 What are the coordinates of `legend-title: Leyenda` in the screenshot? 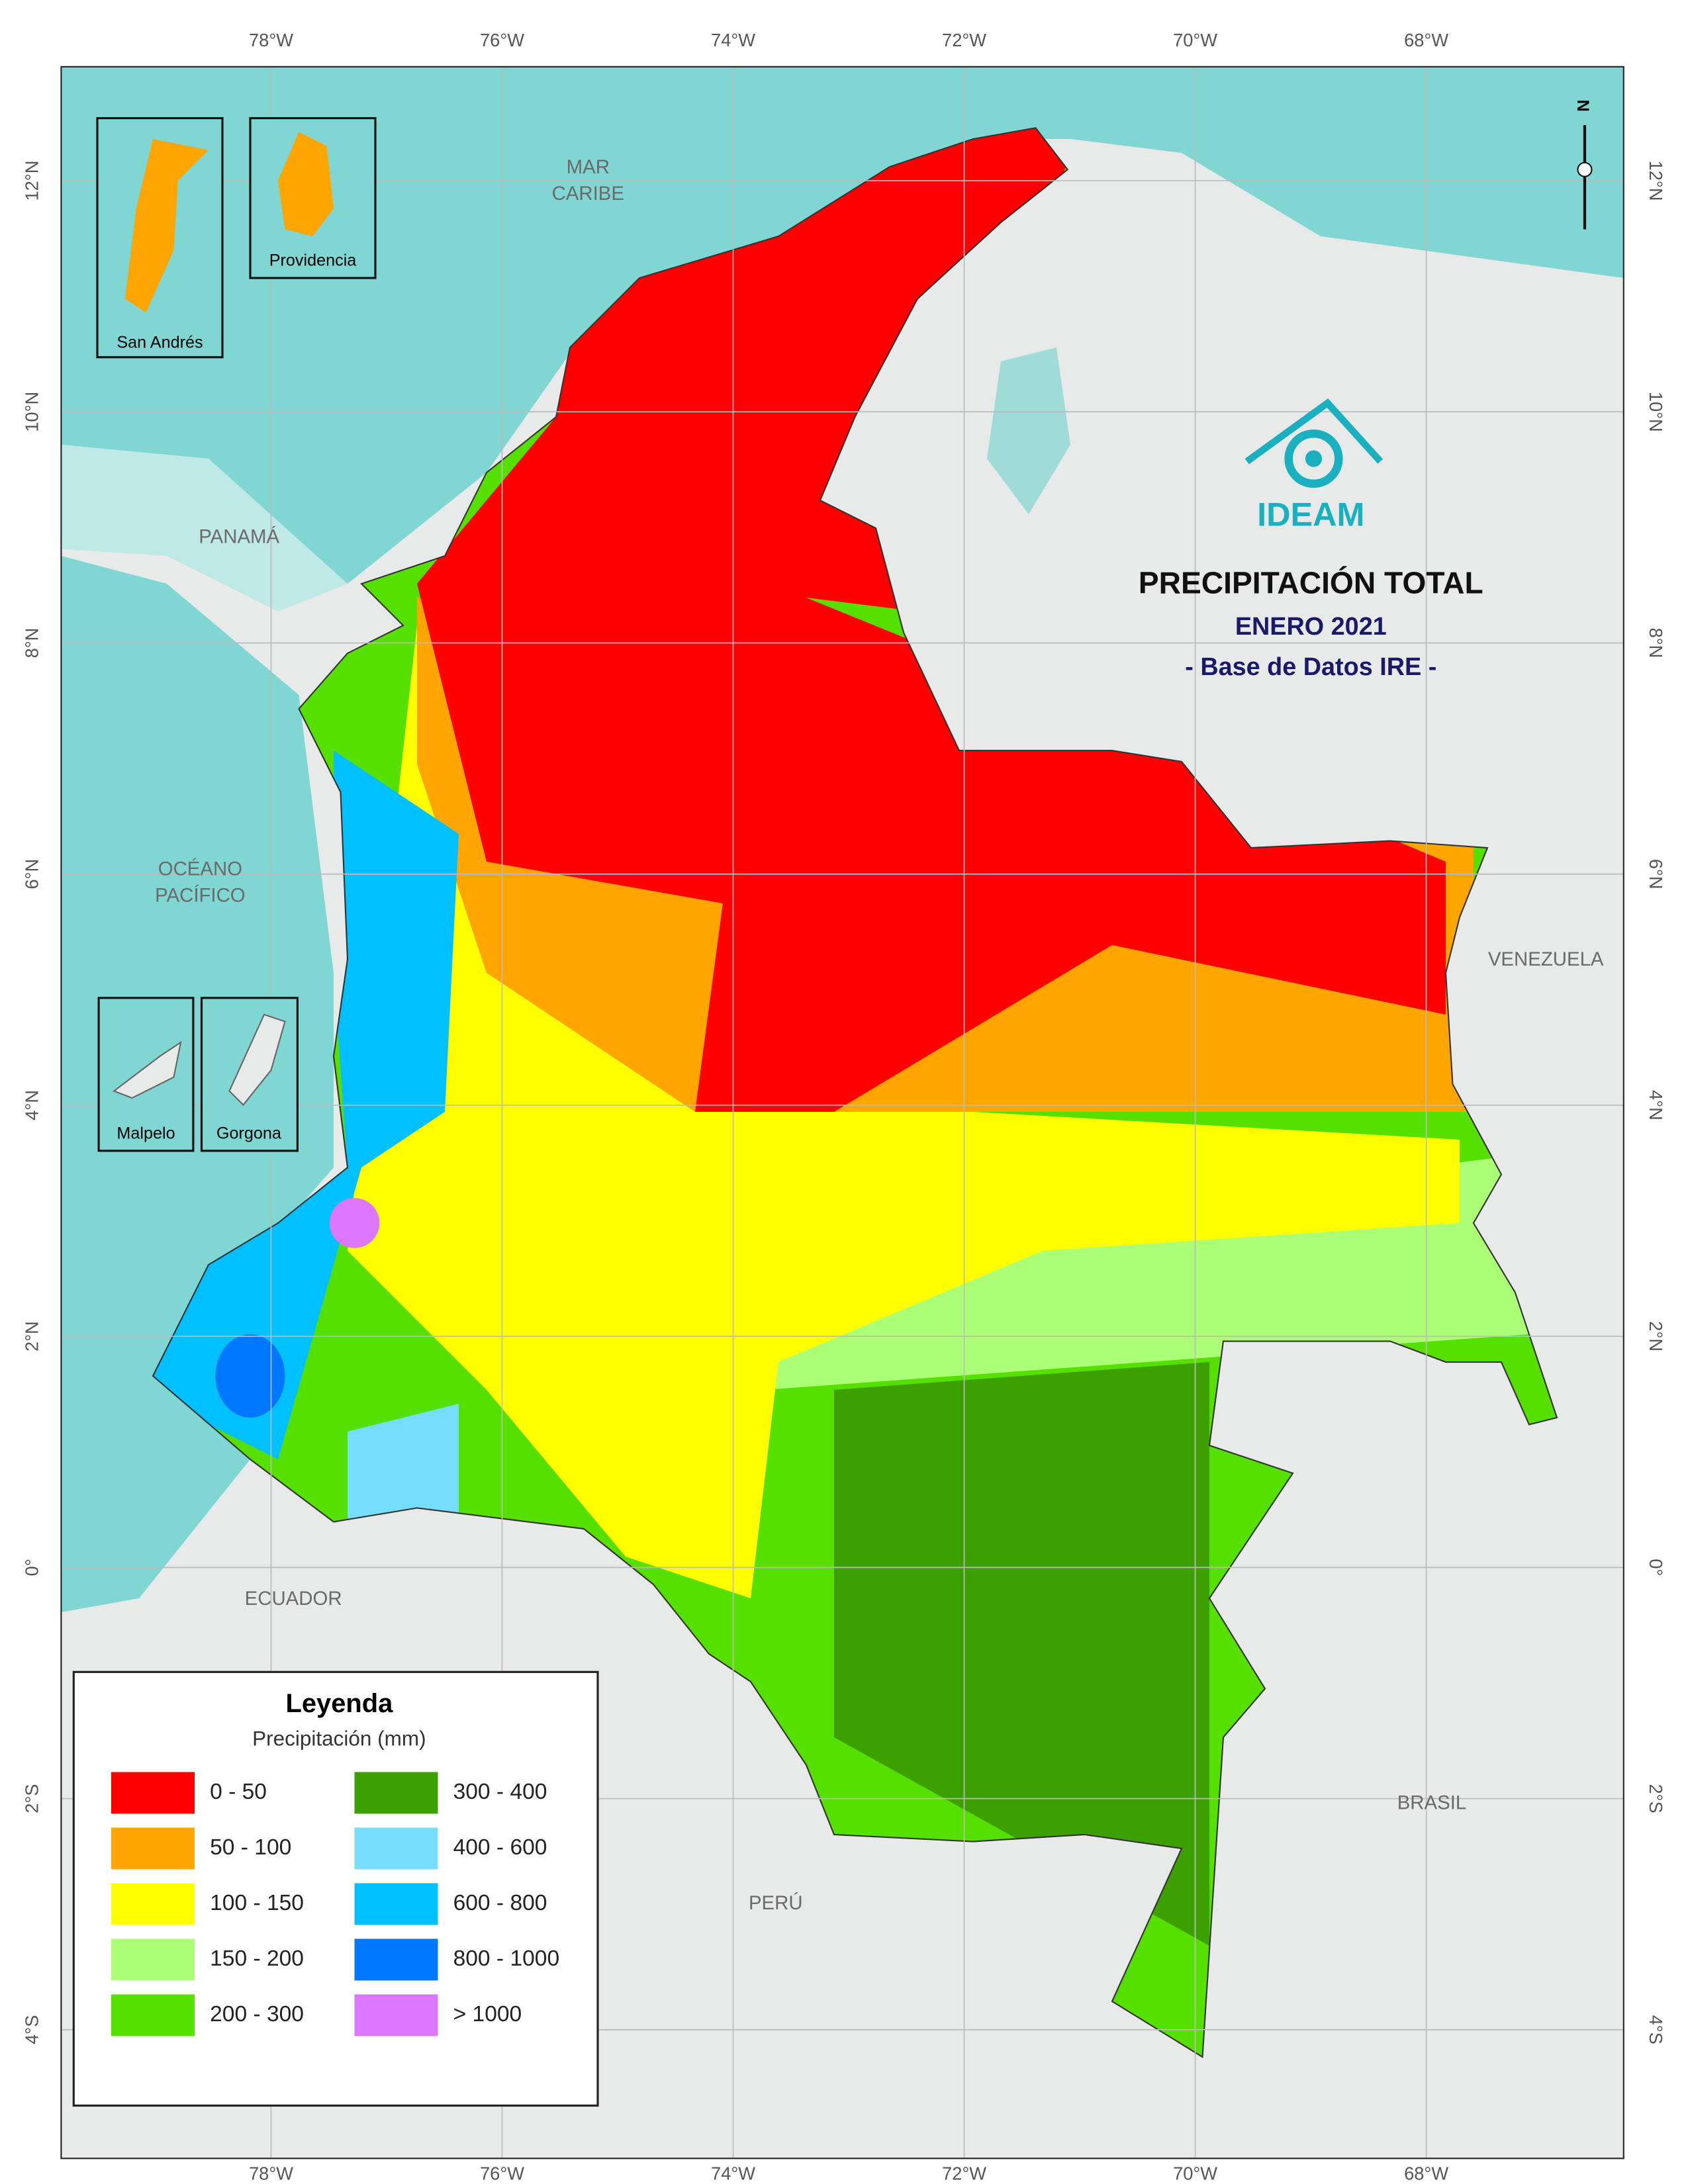 It's located at (340, 1703).